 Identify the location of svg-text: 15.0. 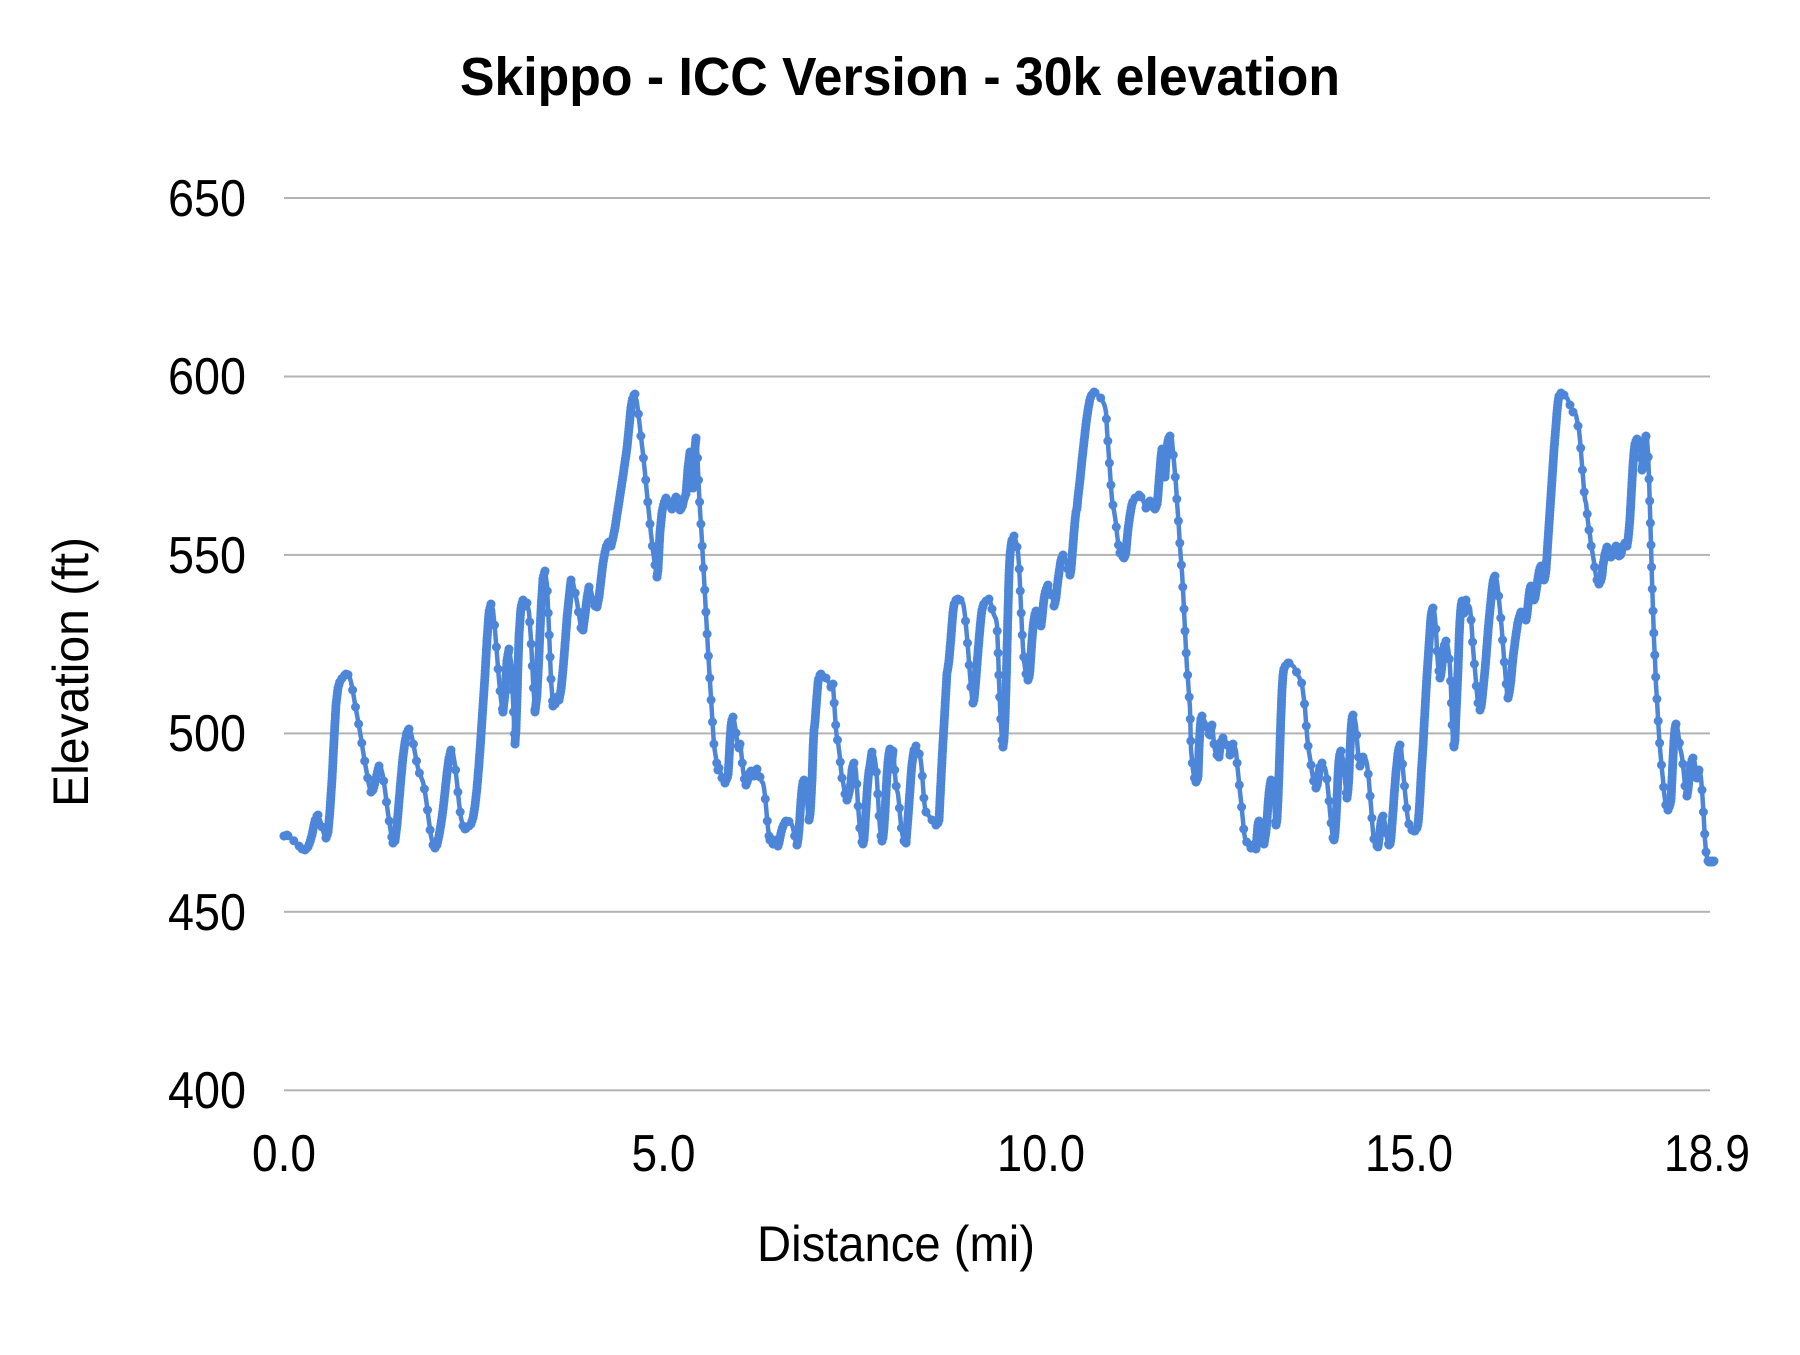
(1409, 1154).